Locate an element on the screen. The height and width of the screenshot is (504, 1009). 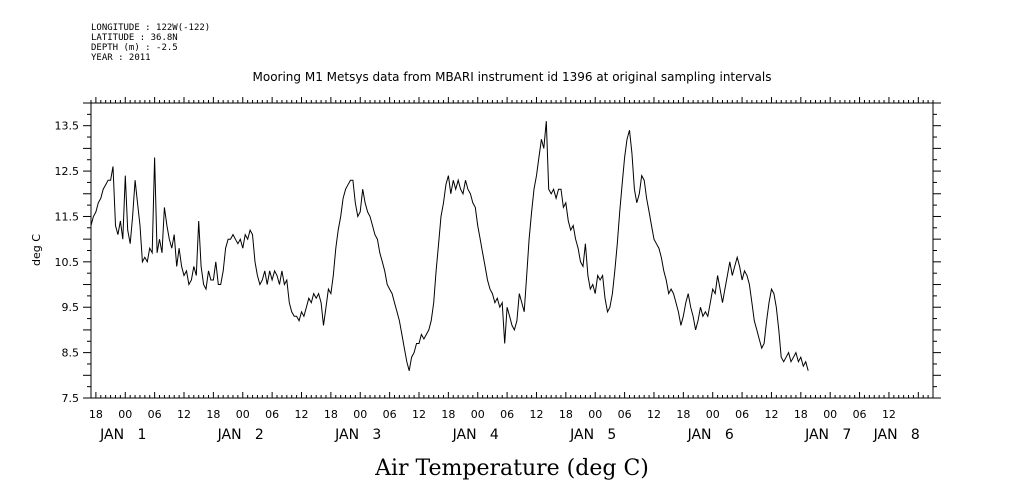
y-axis: 7.5 8.5 9.5 10.5 11.5 12.5 13.5 is located at coordinates (67, 262).